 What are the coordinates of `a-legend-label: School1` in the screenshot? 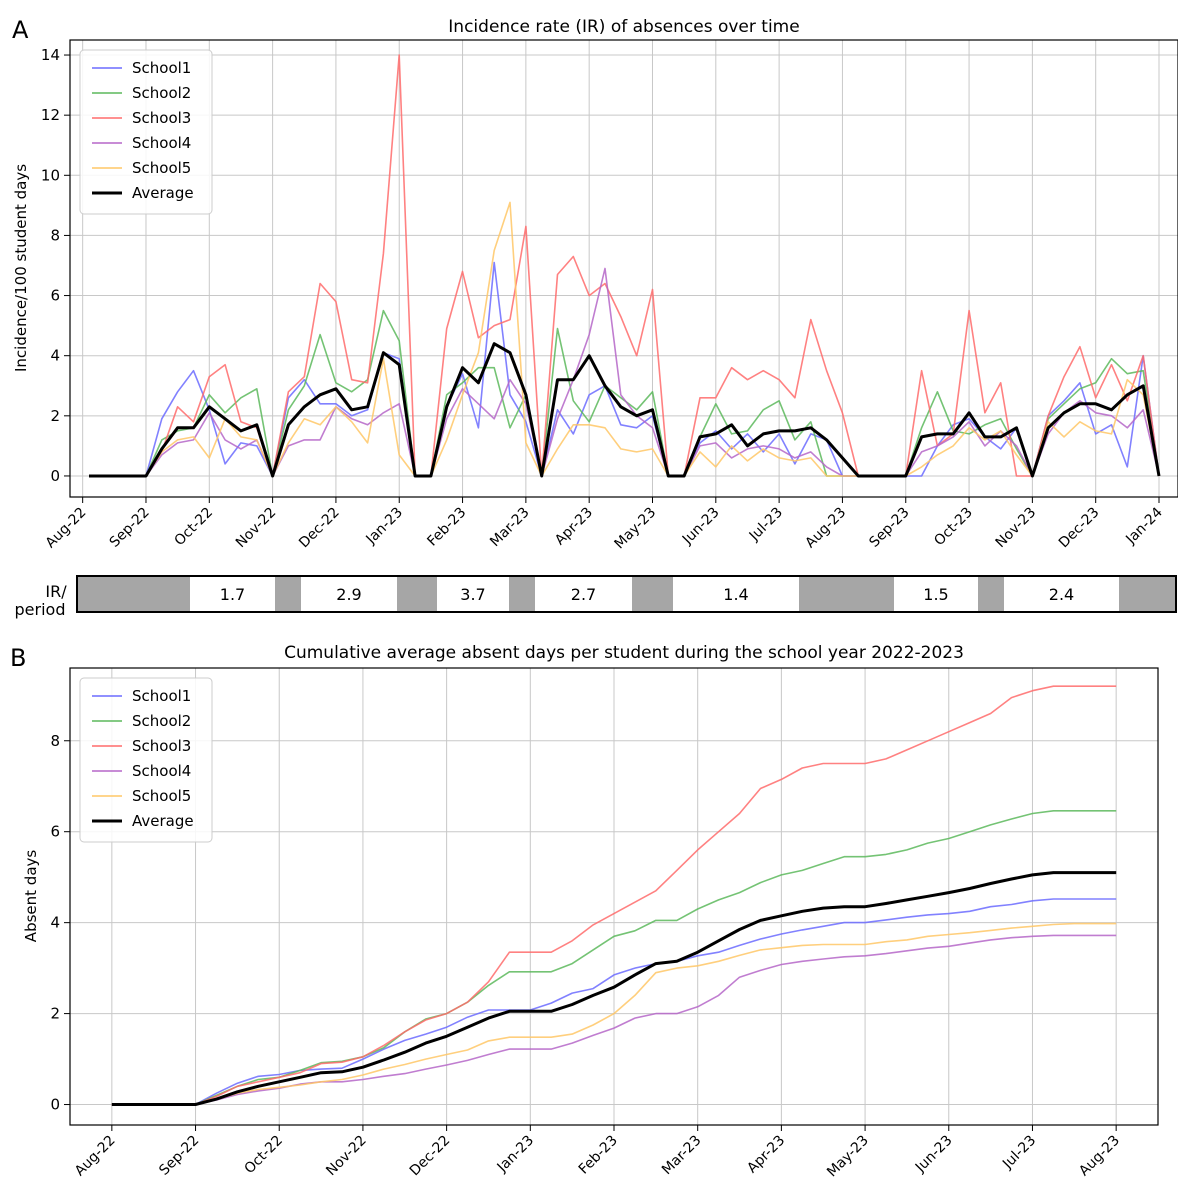 It's located at (161, 68).